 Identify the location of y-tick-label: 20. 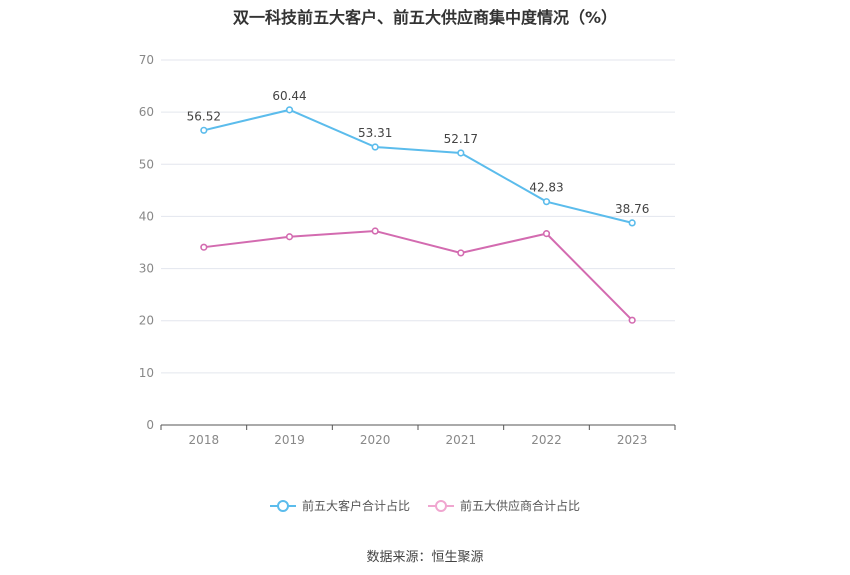
(146, 321).